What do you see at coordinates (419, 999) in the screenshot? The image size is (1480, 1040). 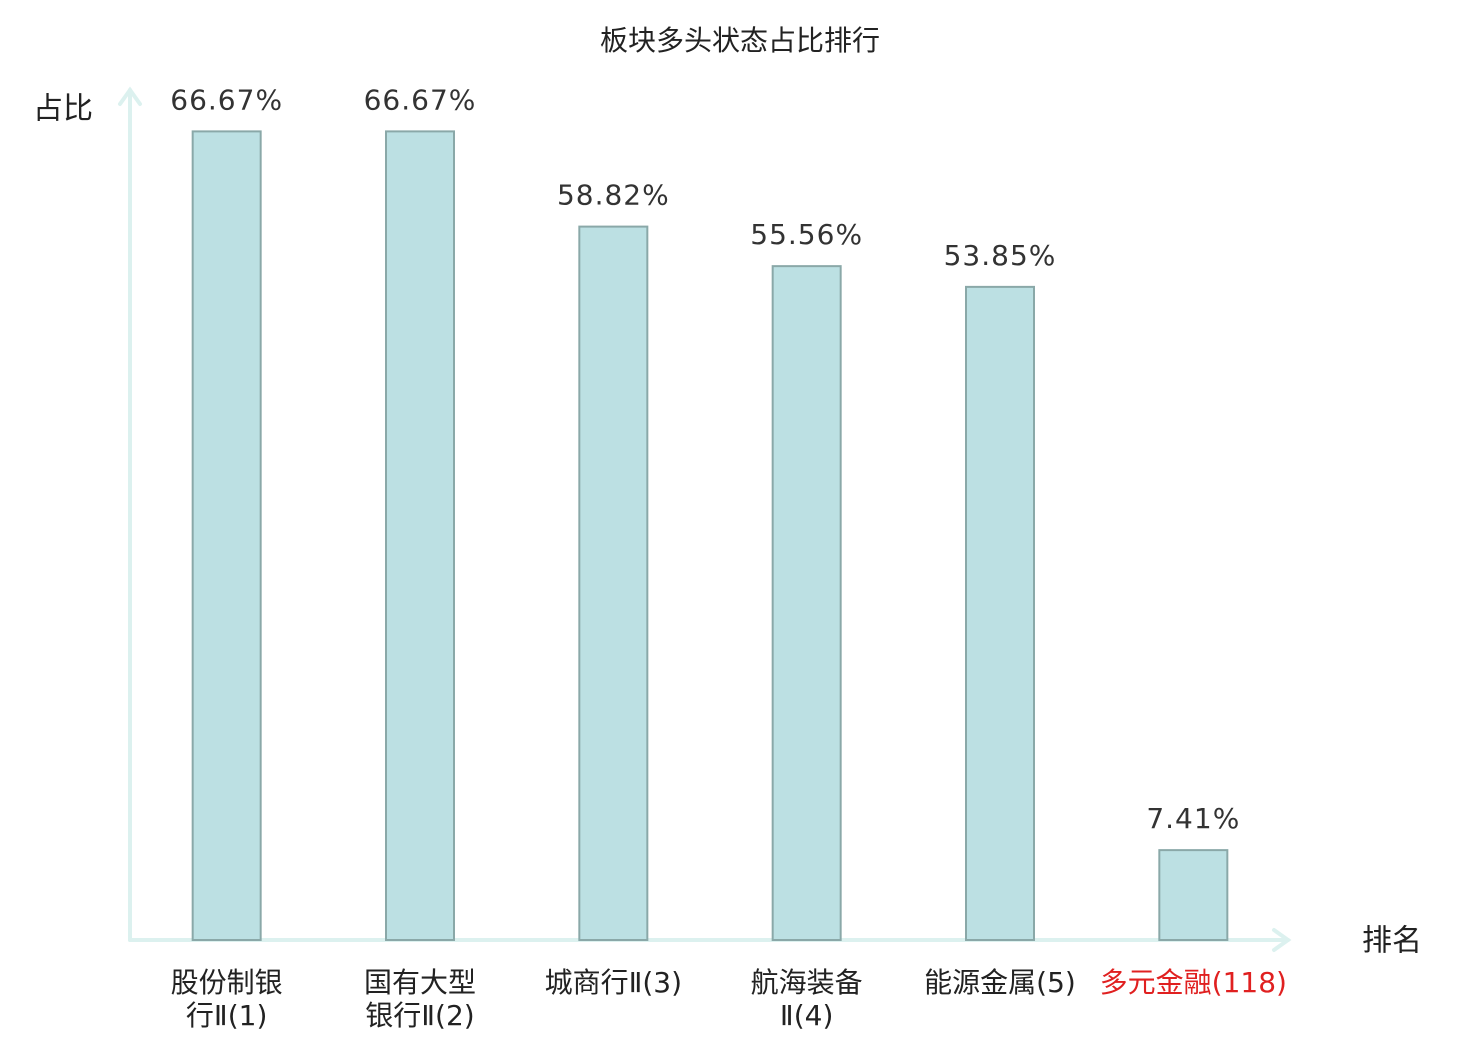 I see `x-tick-label: 国有大型银行Ⅱ(2)` at bounding box center [419, 999].